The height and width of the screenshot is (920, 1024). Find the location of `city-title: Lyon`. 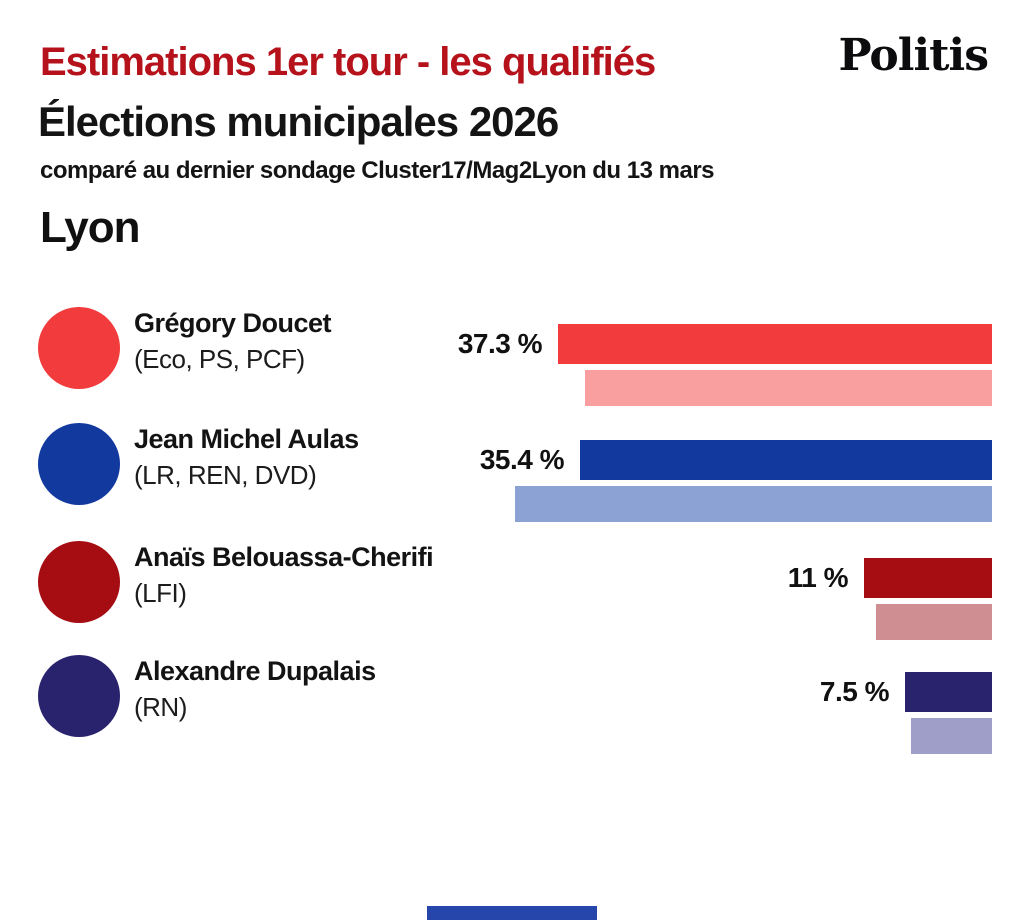

city-title: Lyon is located at coordinates (90, 227).